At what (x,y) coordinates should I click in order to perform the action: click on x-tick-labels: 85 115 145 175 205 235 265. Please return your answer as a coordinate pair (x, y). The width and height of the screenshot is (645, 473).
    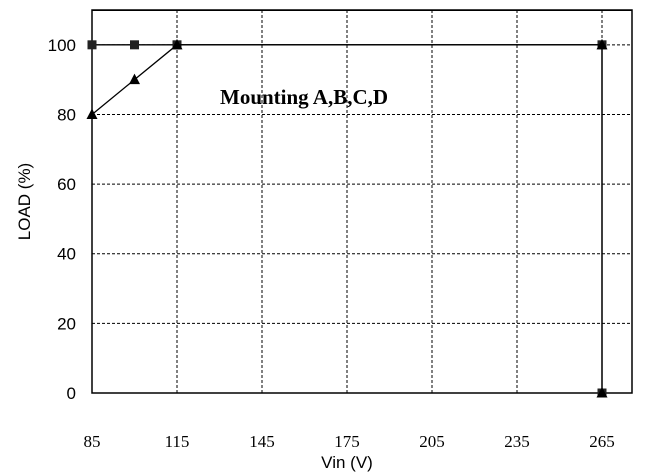
    Looking at the image, I should click on (349, 441).